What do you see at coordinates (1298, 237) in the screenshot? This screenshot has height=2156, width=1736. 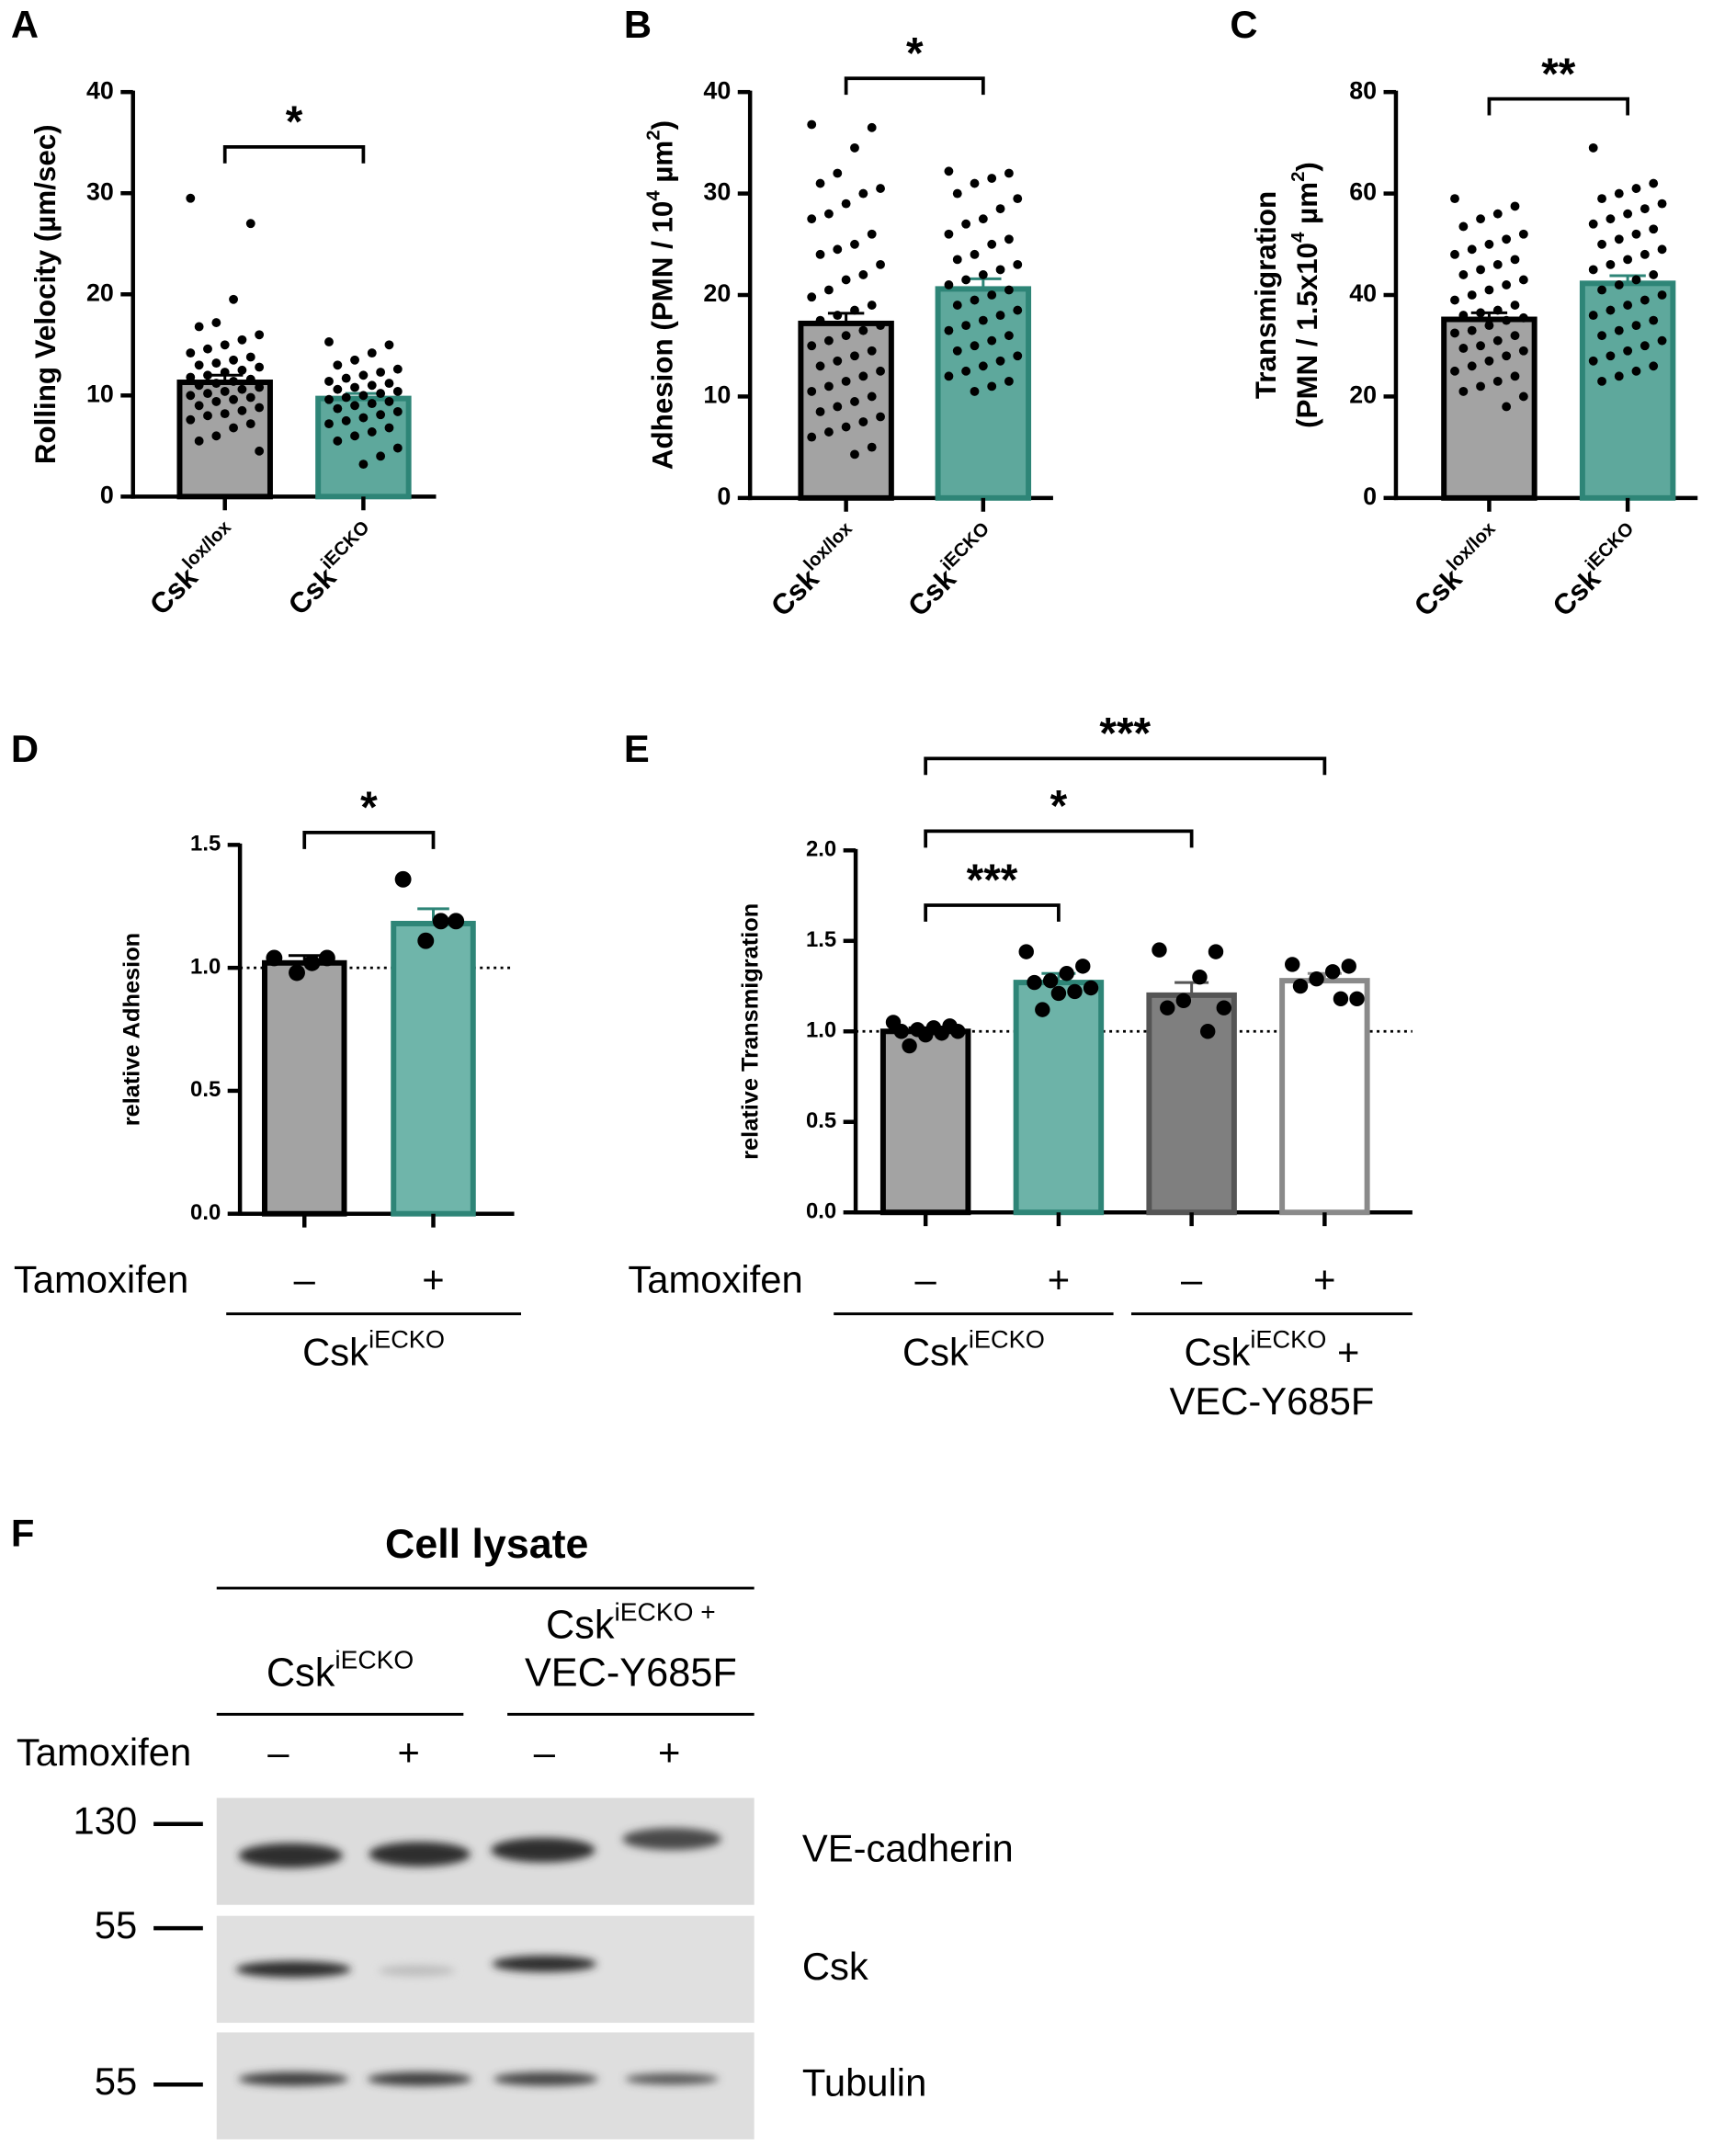 I see `y-axis-label-part: 4` at bounding box center [1298, 237].